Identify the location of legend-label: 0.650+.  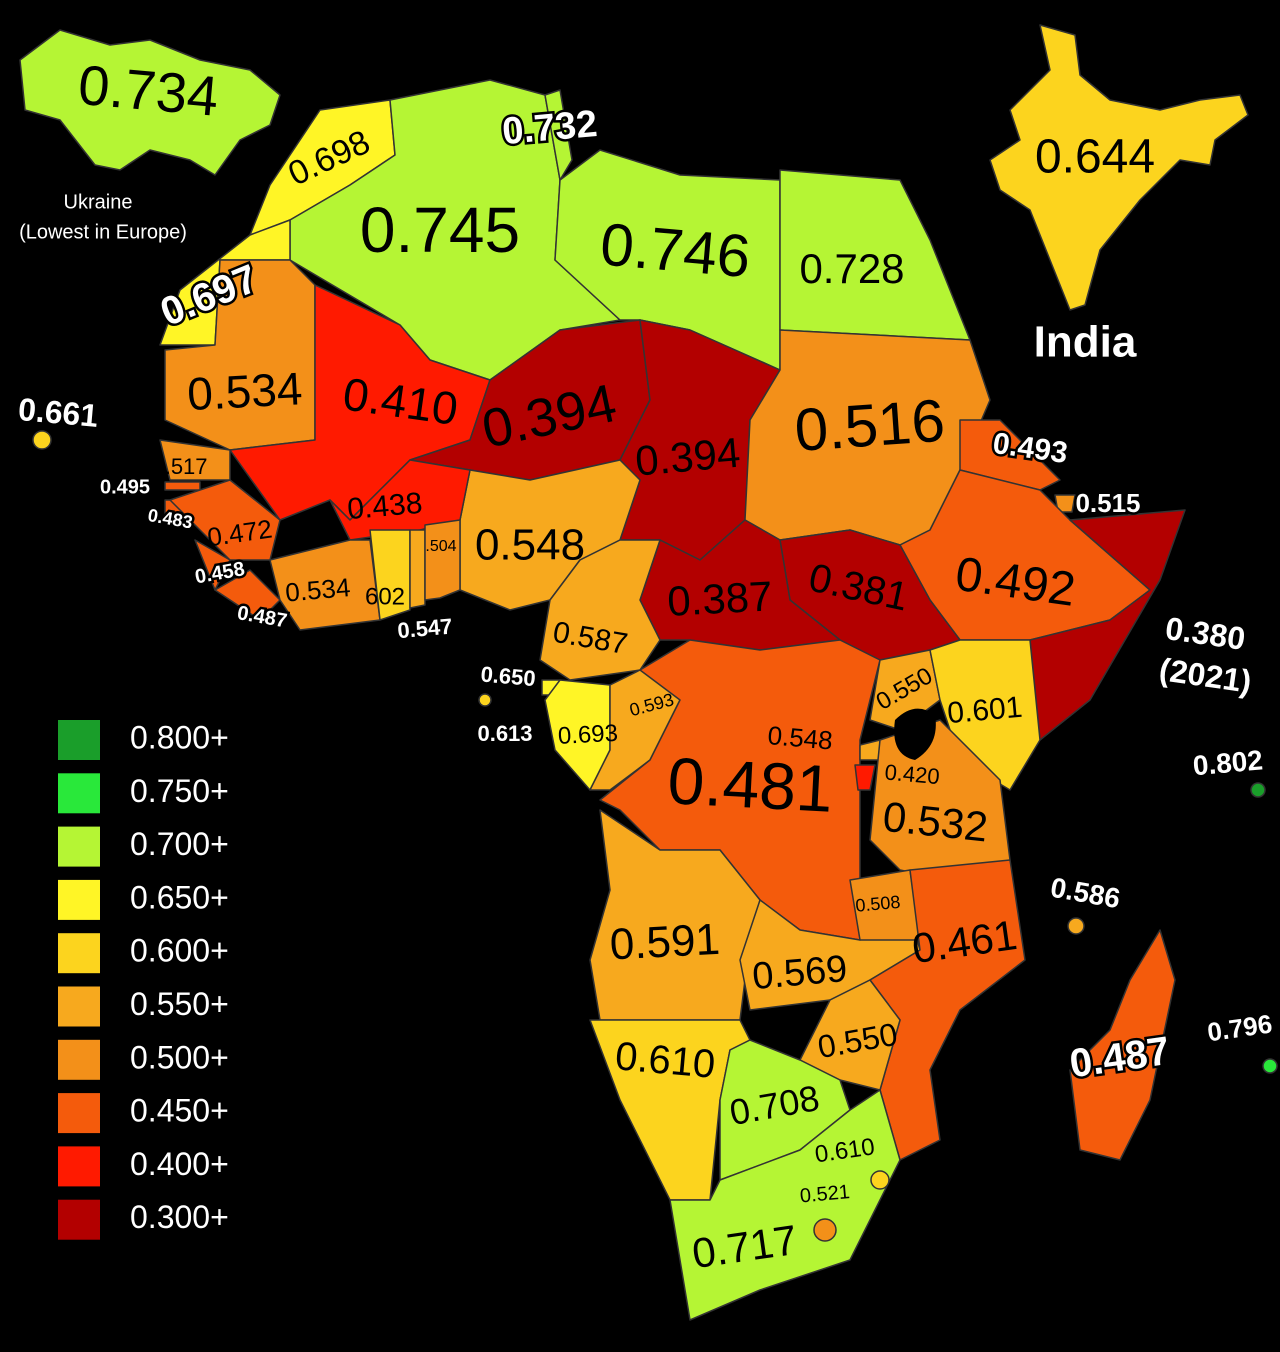
(179, 897).